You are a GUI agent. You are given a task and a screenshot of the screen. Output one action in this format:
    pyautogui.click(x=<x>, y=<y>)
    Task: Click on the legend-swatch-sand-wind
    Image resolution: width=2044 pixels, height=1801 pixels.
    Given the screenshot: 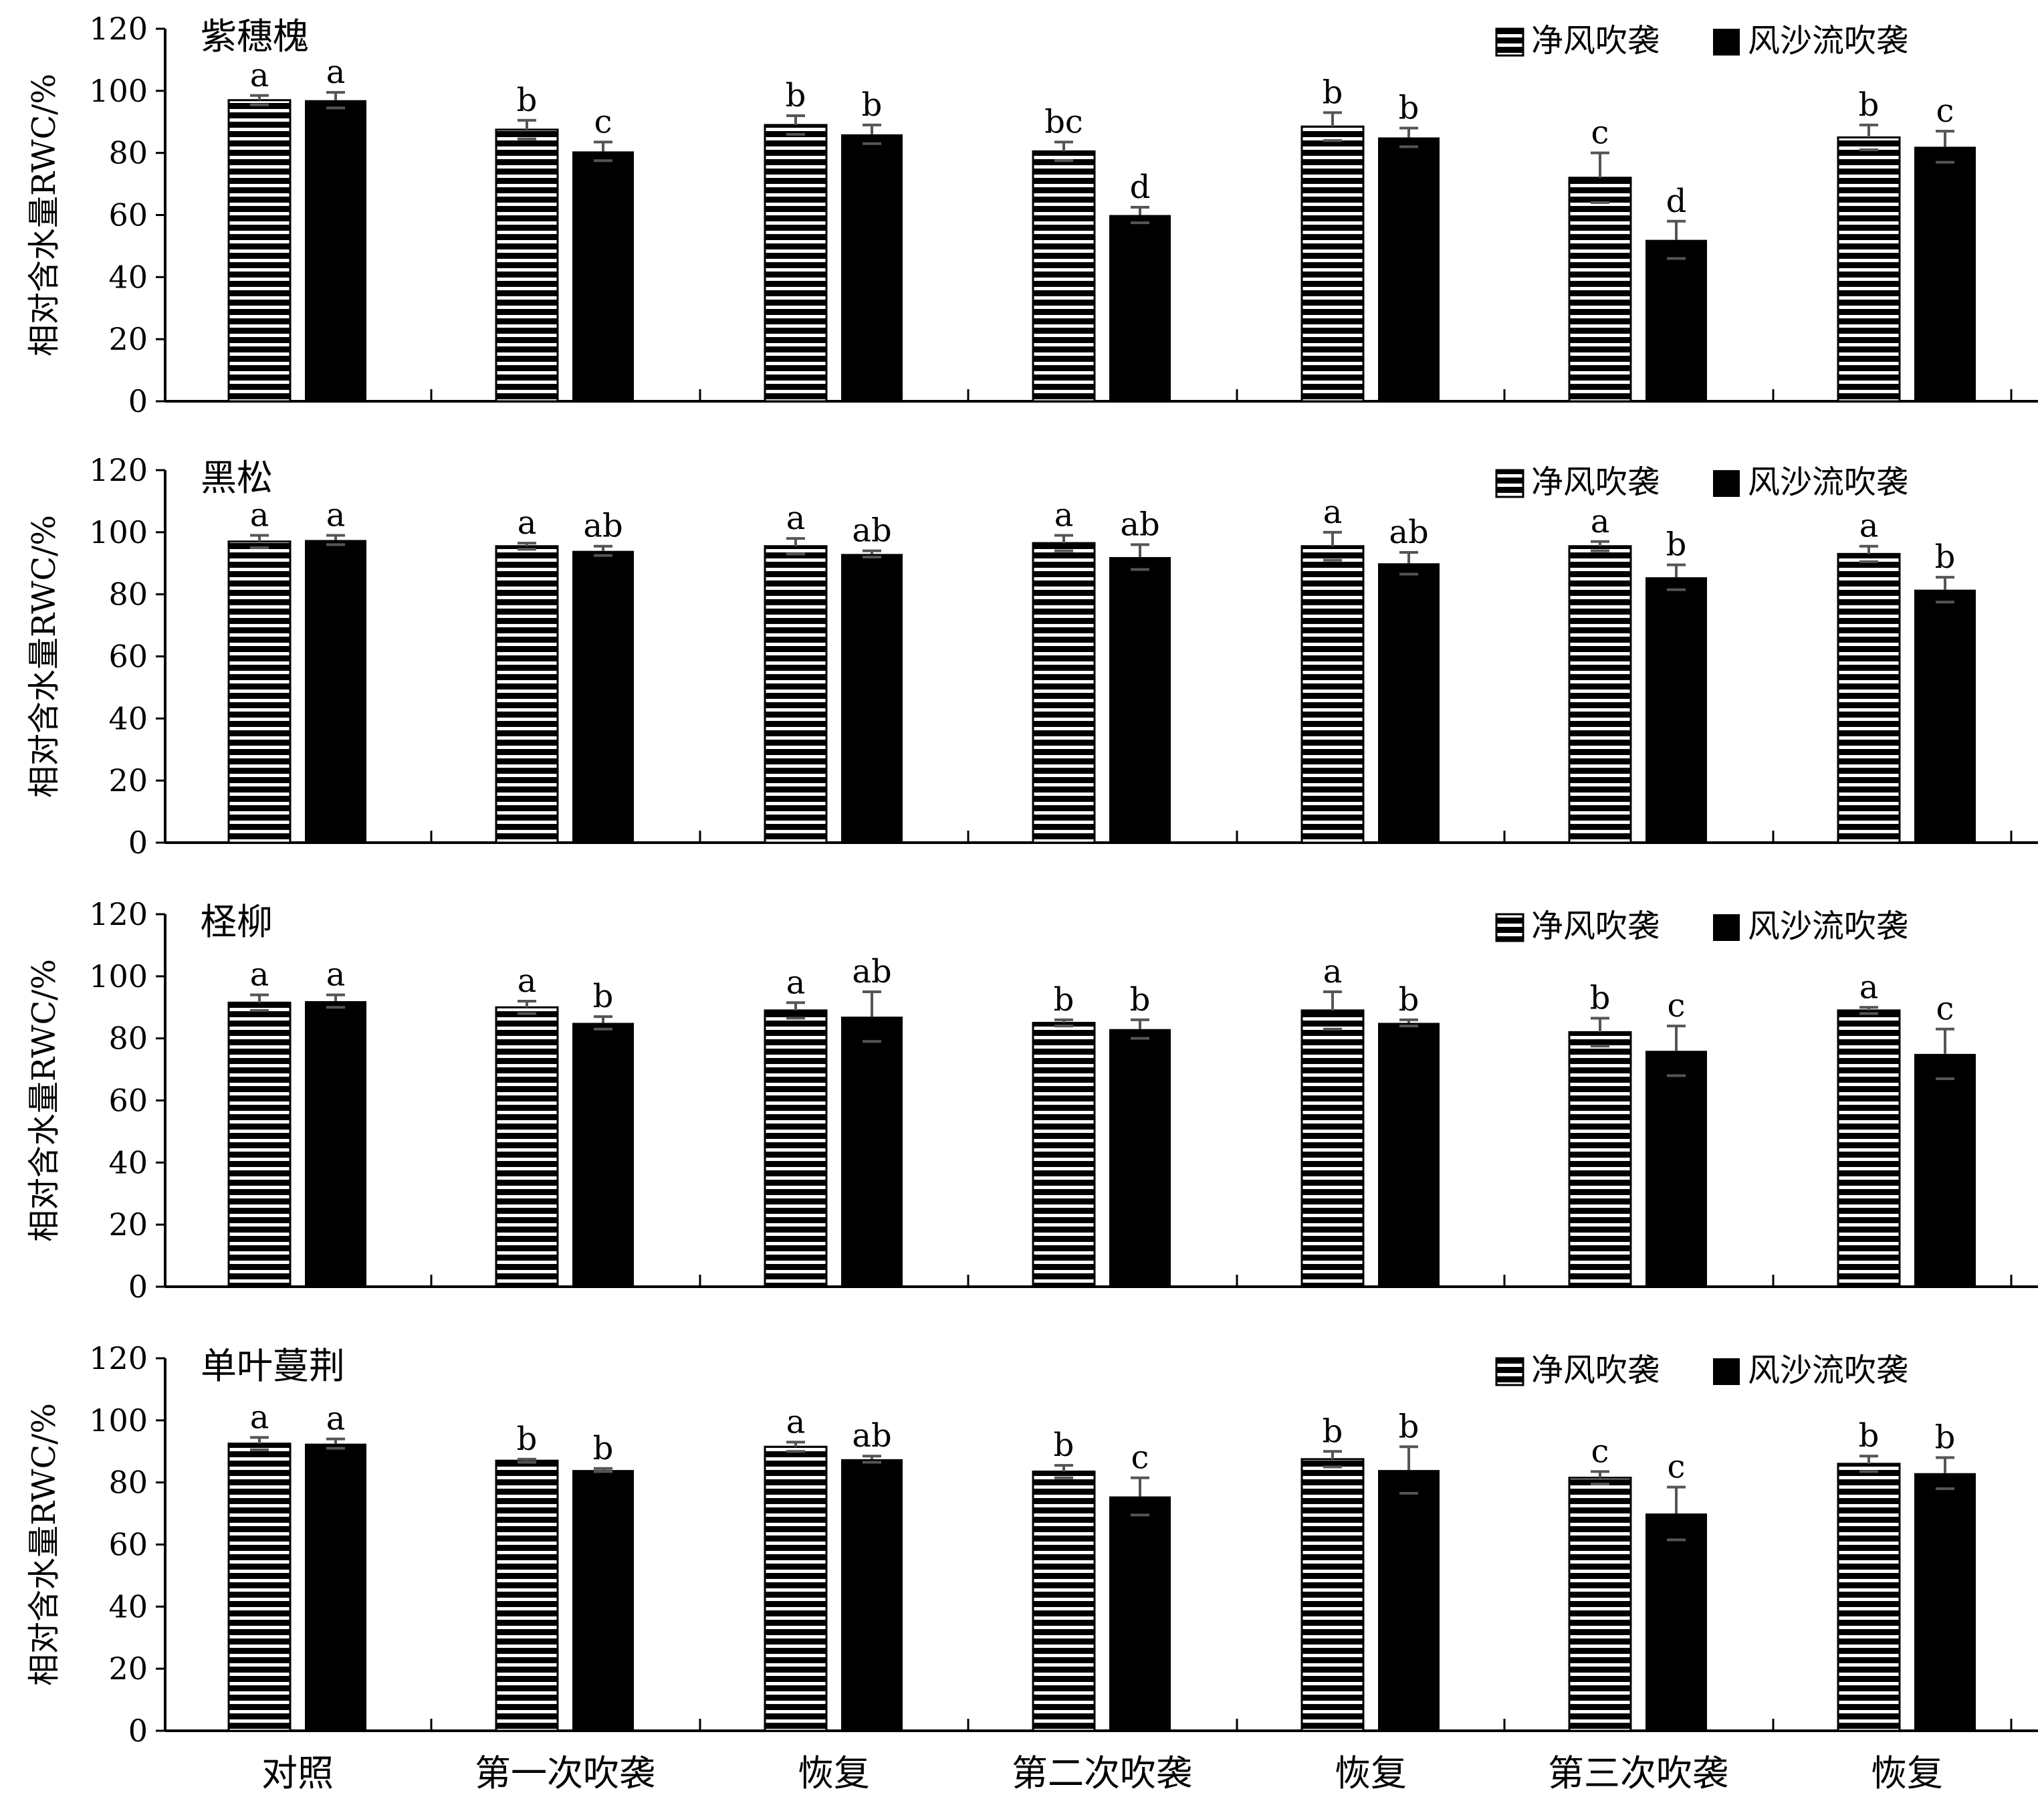 What is the action you would take?
    pyautogui.click(x=1726, y=928)
    